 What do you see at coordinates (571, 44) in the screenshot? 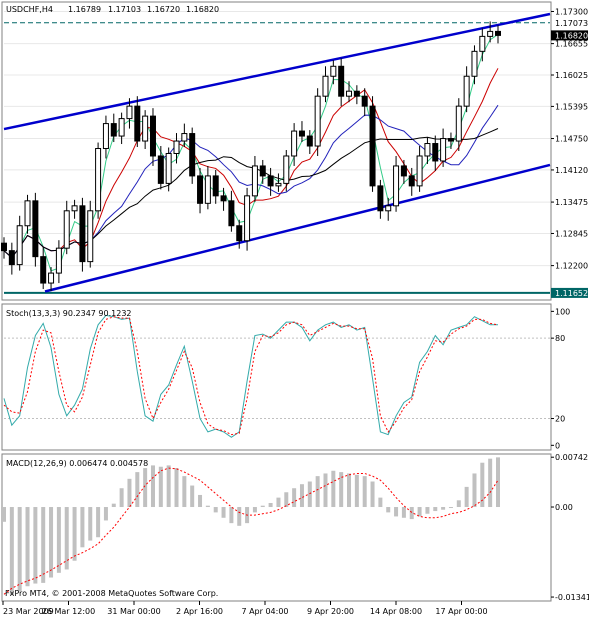
I see `main-y-tick-label: 1.16655` at bounding box center [571, 44].